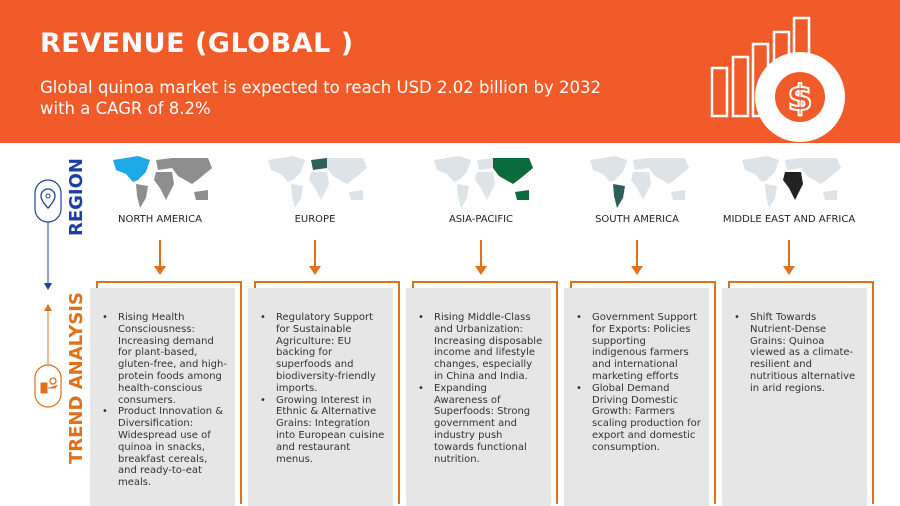  I want to click on region-label: EUROPE, so click(315, 219).